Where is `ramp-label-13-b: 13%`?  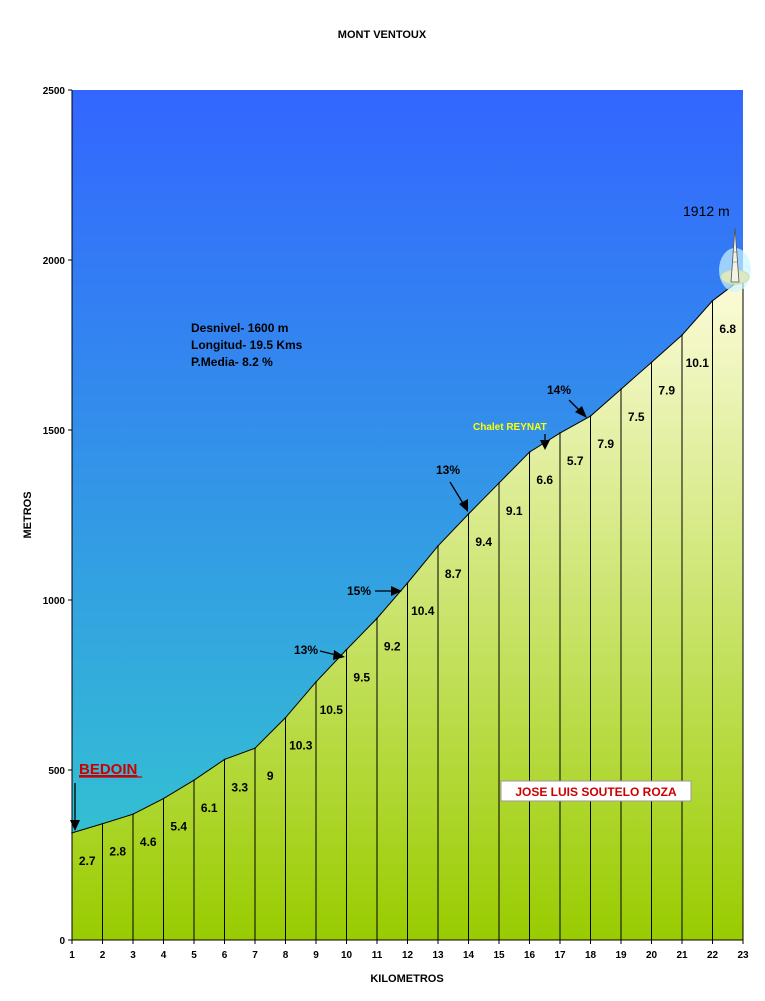 ramp-label-13-b: 13% is located at coordinates (448, 470).